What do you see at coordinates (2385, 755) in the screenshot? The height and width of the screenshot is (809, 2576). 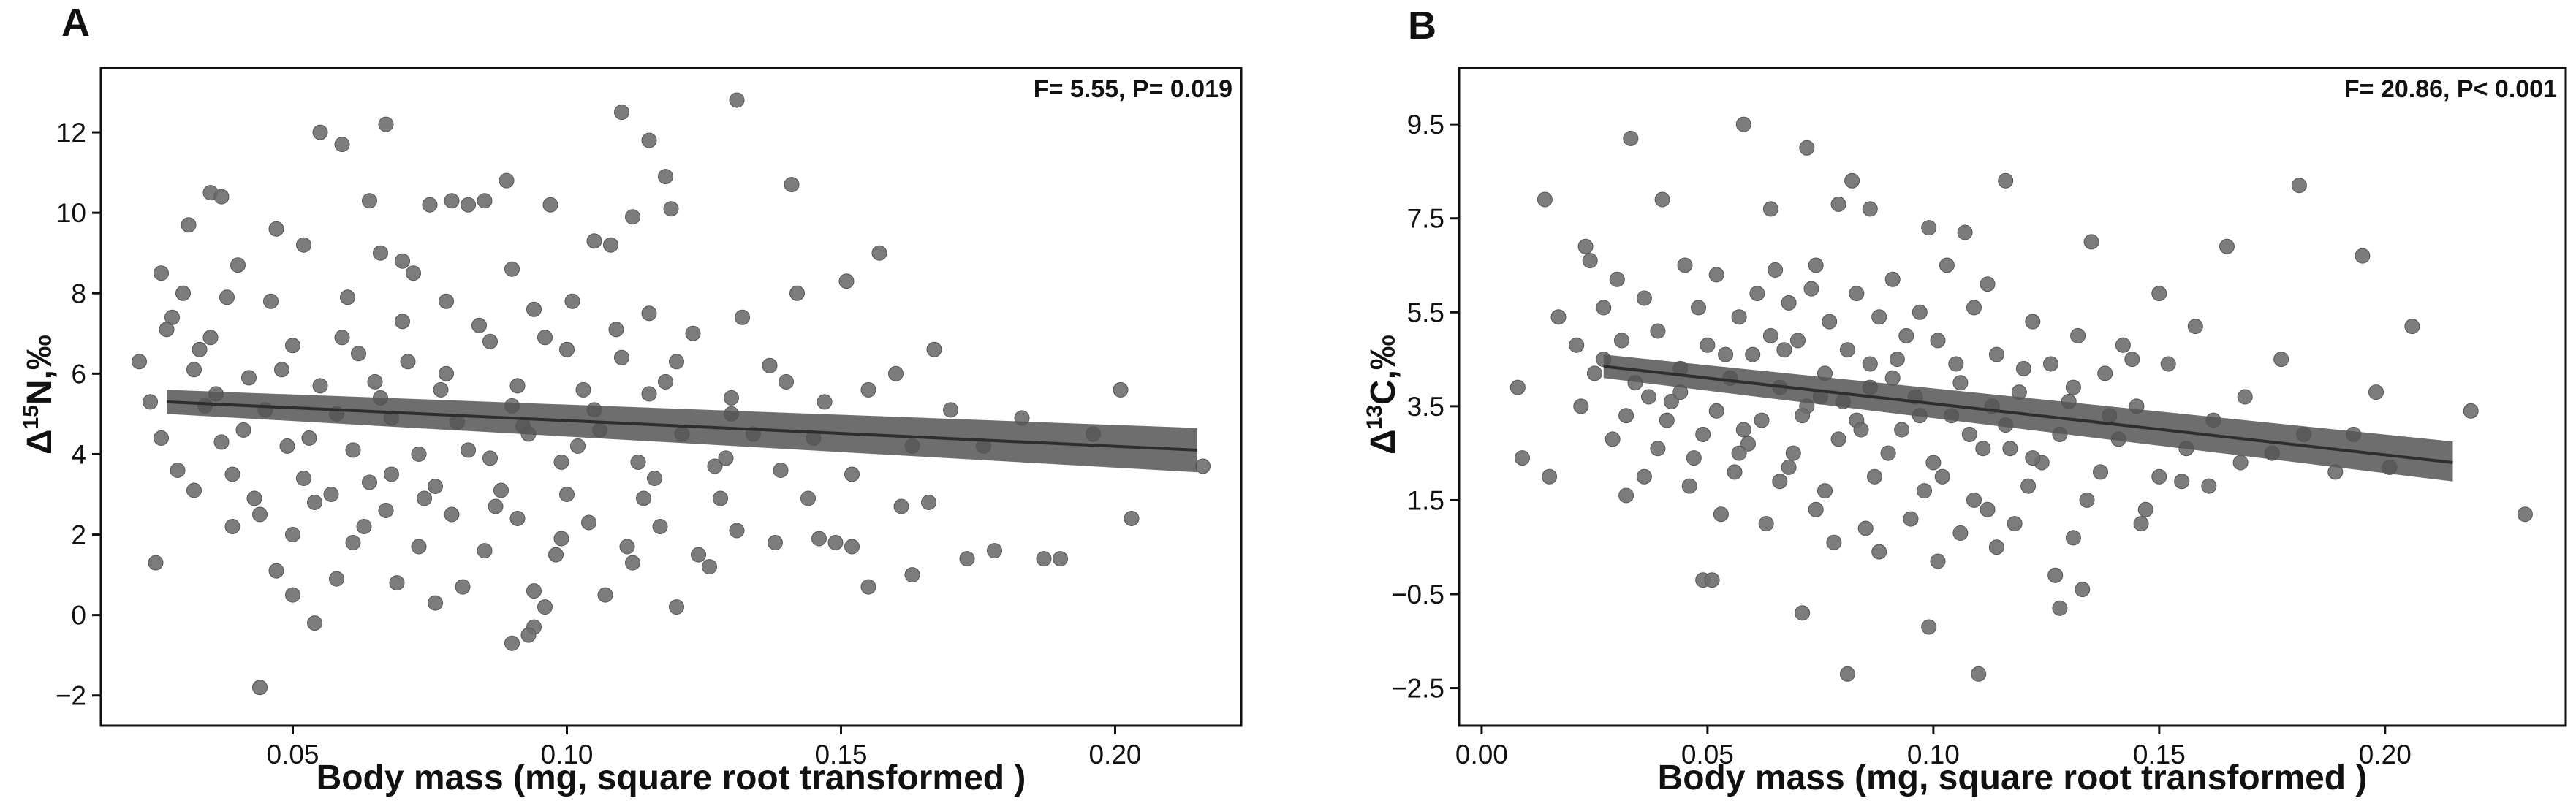 I see `x-tick-label: 0.20` at bounding box center [2385, 755].